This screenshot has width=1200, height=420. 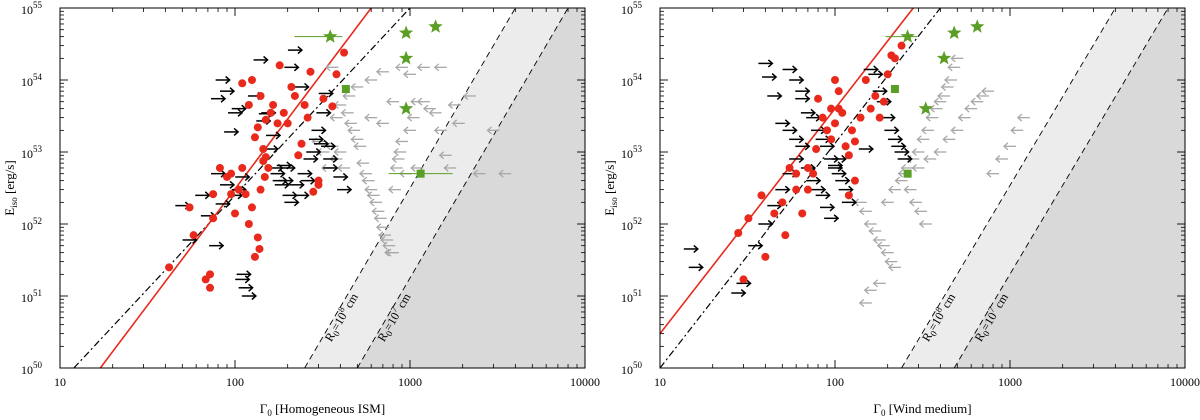 I want to click on y-tick-label: 1055, so click(x=632, y=8).